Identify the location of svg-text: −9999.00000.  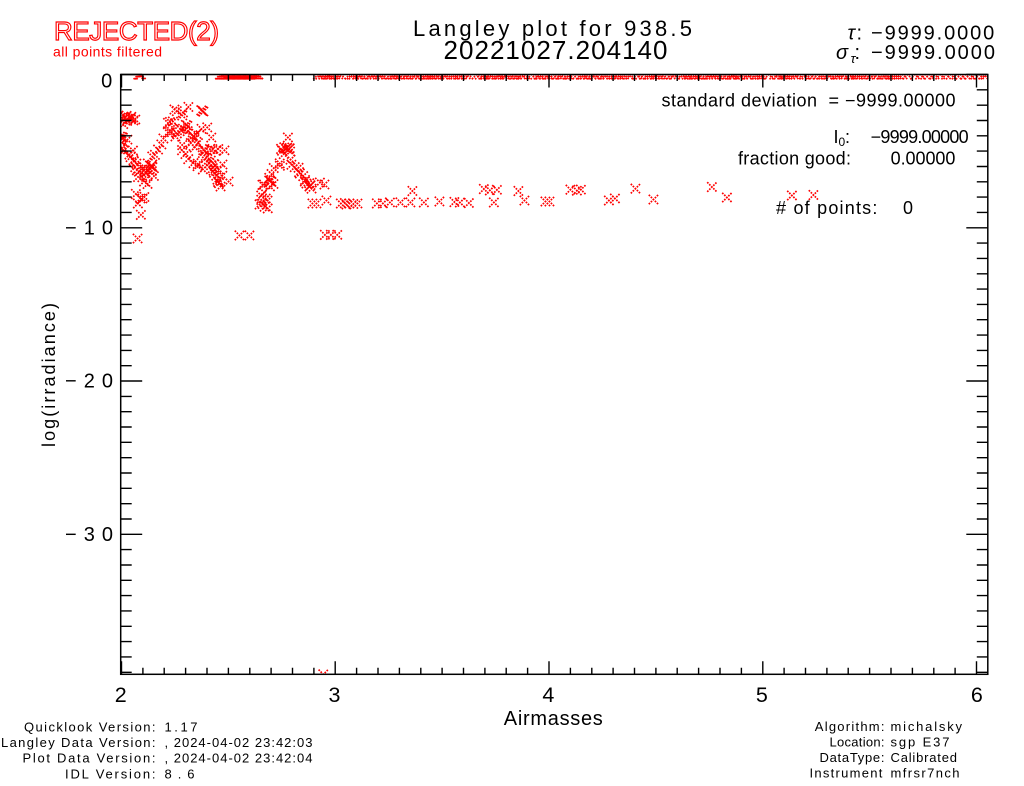
(920, 137).